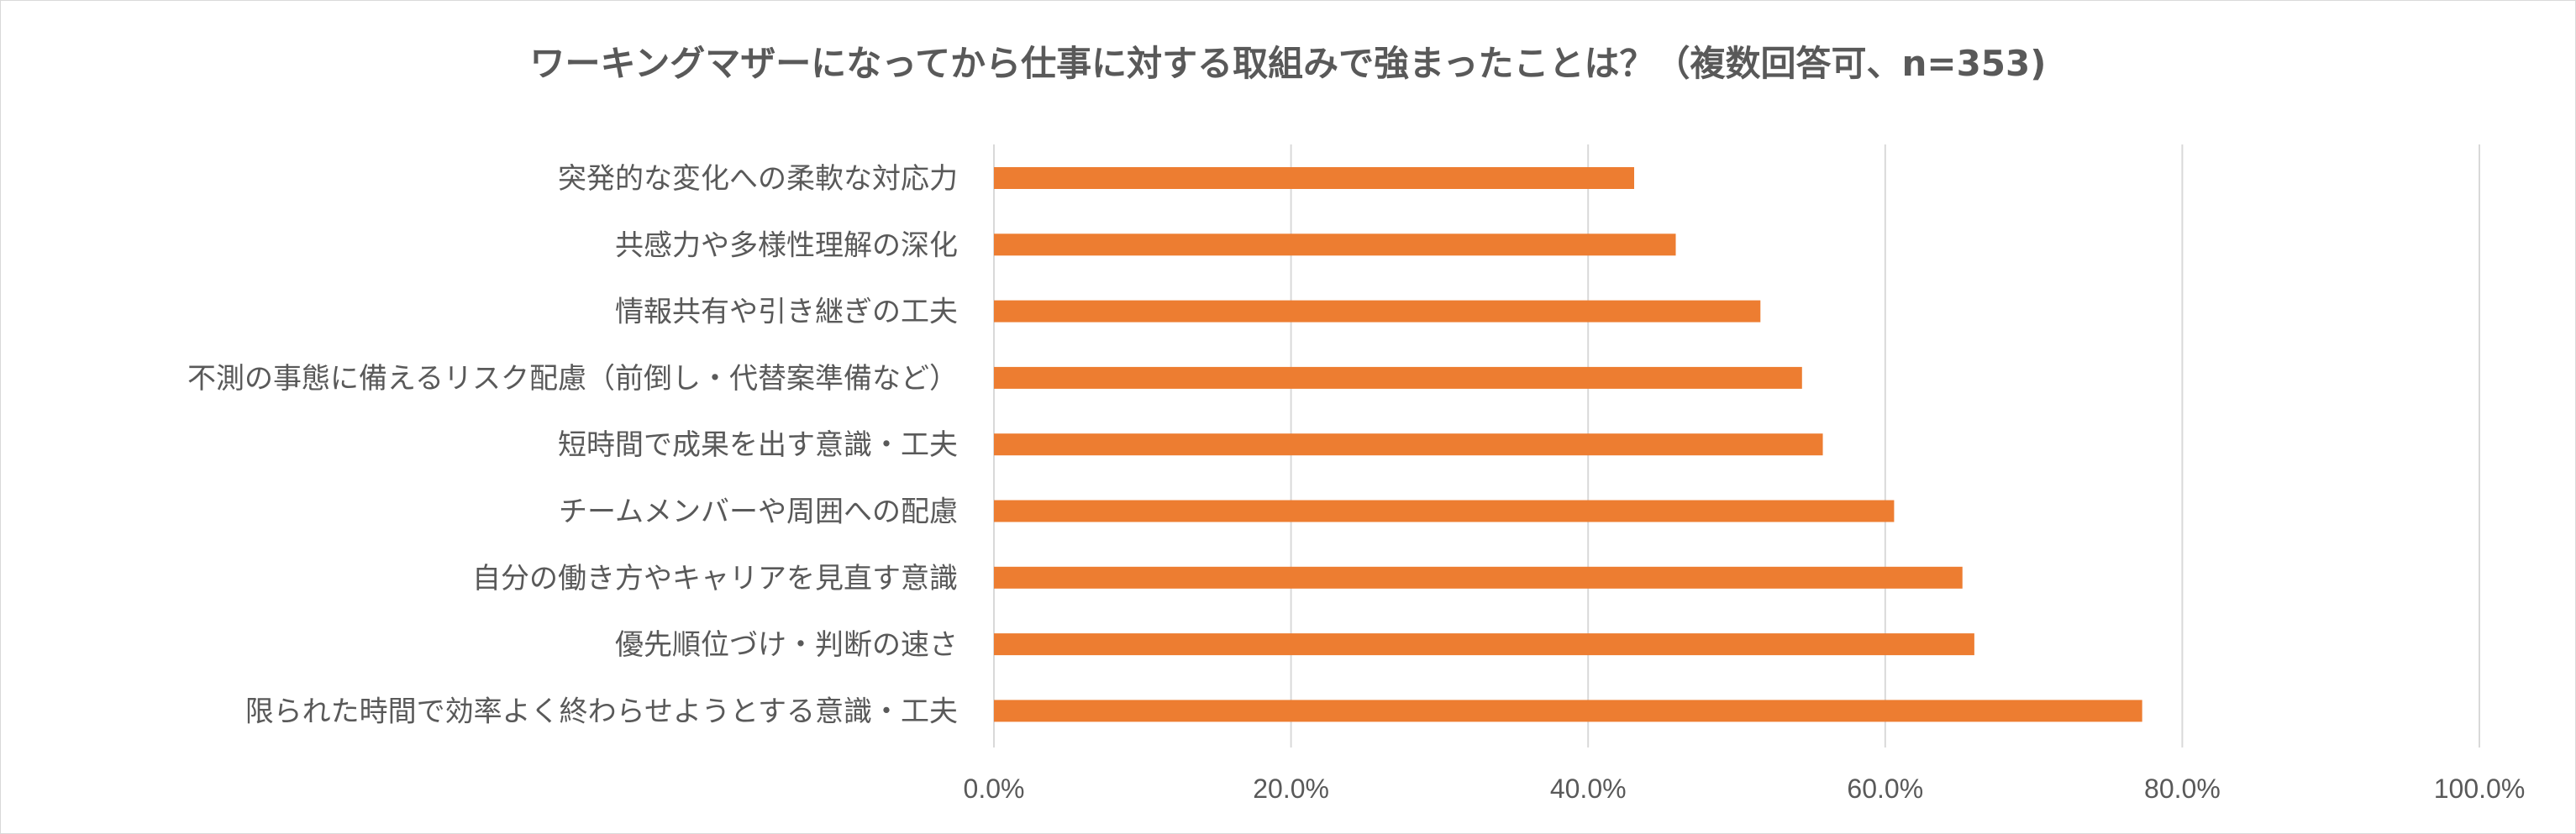 Image resolution: width=2576 pixels, height=834 pixels. Describe the element at coordinates (1745, 789) in the screenshot. I see `x-axis-tick-labels: 0.0% 20.0% 40.0% 60.0% 80.0% 100.0%` at that location.